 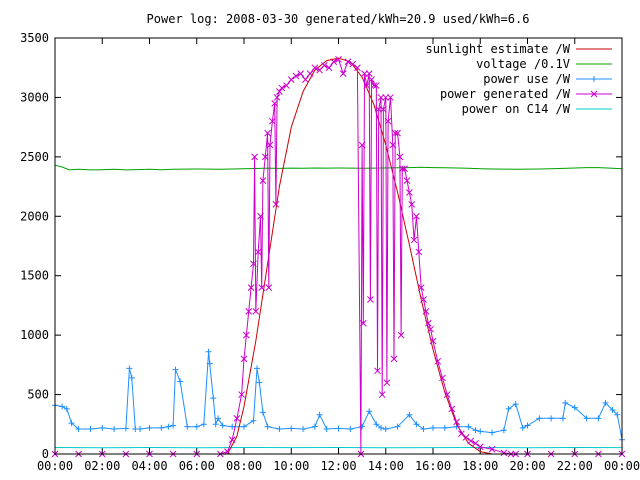 What do you see at coordinates (34, 335) in the screenshot?
I see `y-tick-label: 1000` at bounding box center [34, 335].